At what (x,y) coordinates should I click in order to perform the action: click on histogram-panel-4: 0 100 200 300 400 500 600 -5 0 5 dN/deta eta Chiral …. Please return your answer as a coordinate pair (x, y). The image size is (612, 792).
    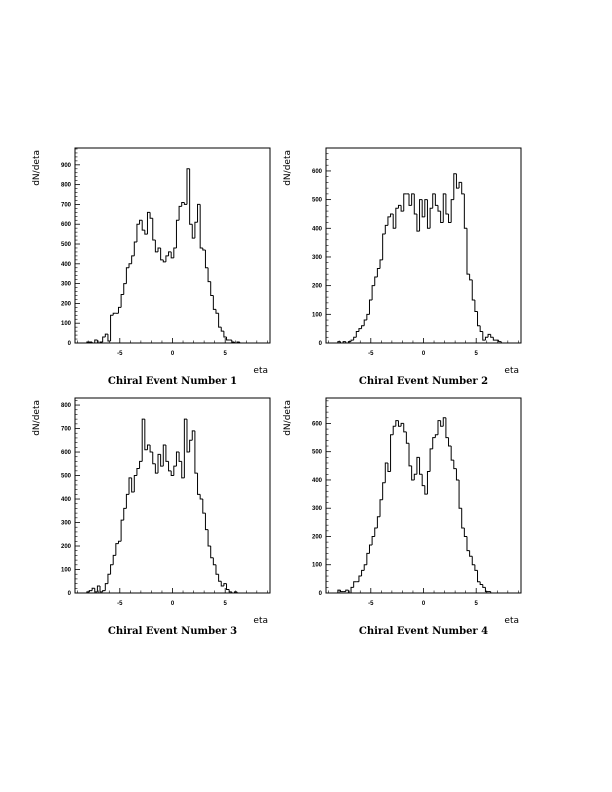
    Looking at the image, I should click on (402, 517).